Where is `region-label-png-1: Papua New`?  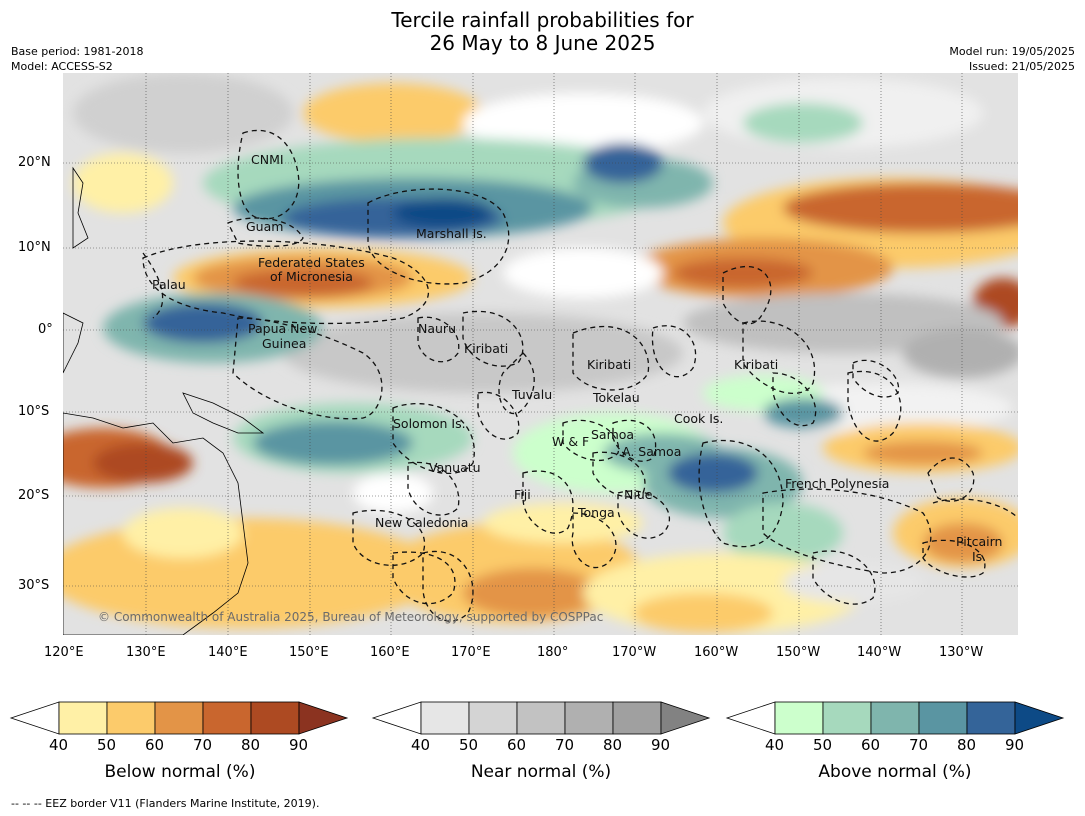
region-label-png-1: Papua New is located at coordinates (282, 328).